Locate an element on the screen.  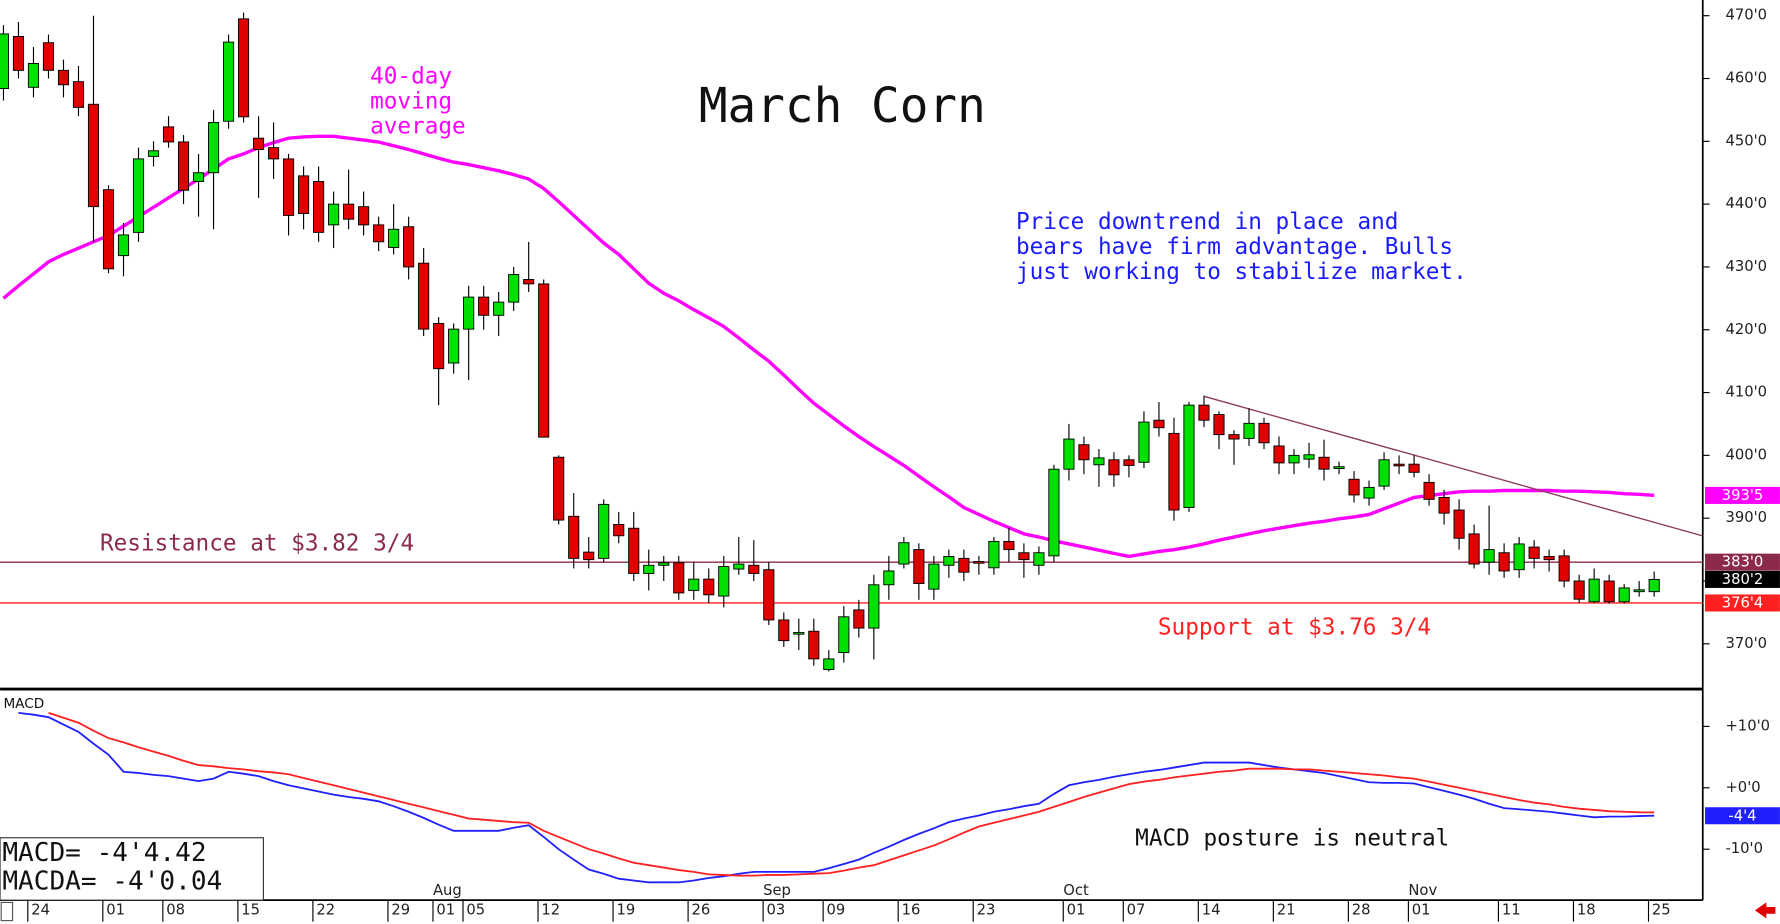
x-tick-label: 05 is located at coordinates (475, 909).